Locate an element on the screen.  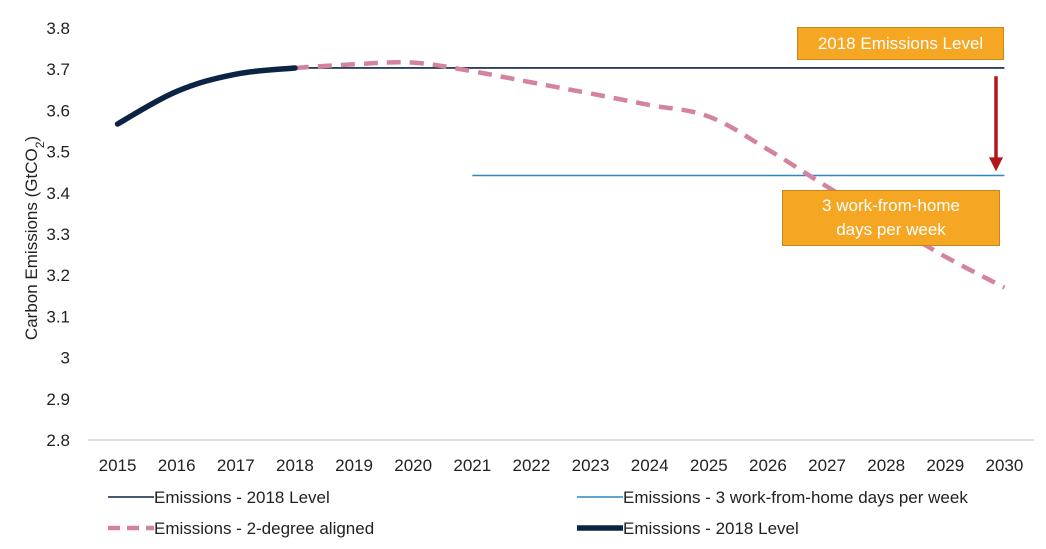
x-tick-label: 2027 is located at coordinates (827, 465).